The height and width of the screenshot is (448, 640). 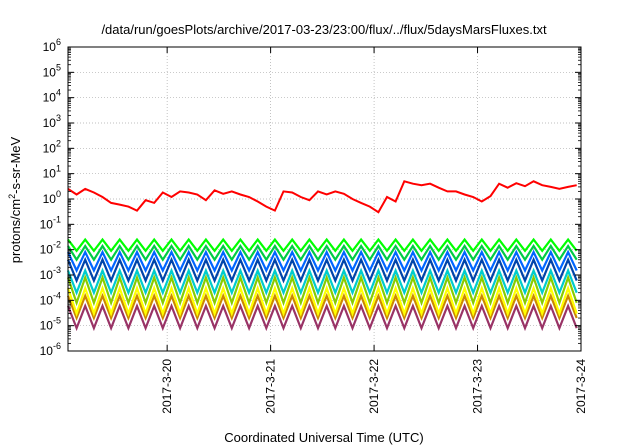 What do you see at coordinates (15, 231) in the screenshot?
I see `y-axis-label-base: protons/cm` at bounding box center [15, 231].